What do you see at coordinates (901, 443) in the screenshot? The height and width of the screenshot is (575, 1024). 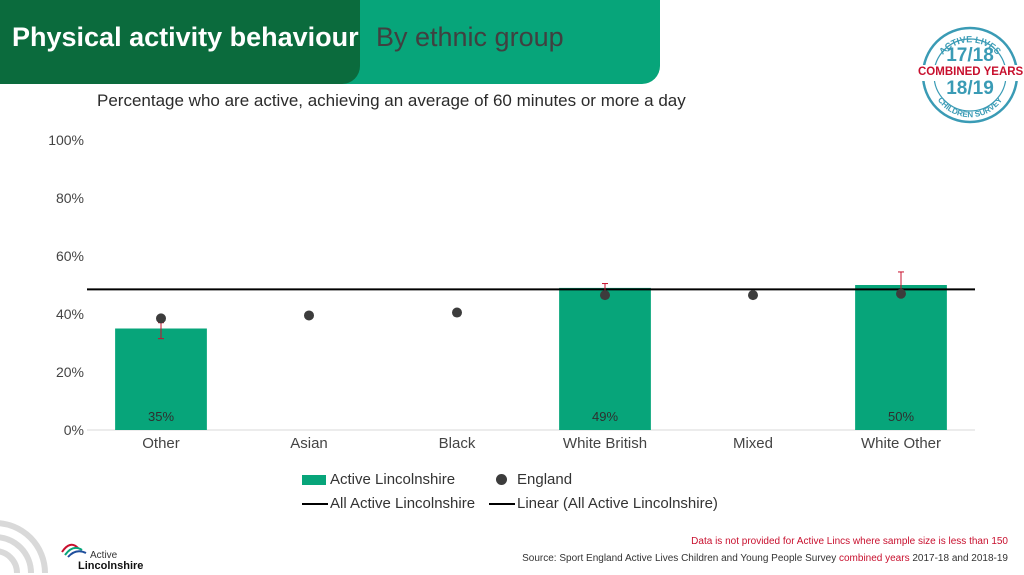 I see `x-tick-label: White Other` at bounding box center [901, 443].